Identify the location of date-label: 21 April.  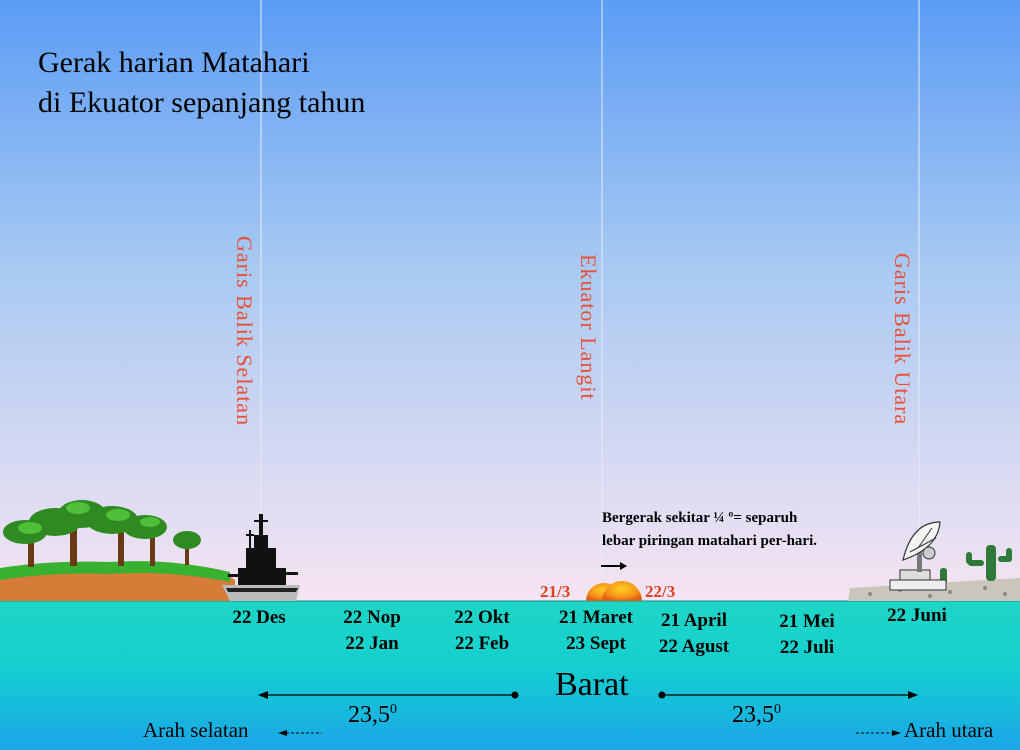
(694, 620).